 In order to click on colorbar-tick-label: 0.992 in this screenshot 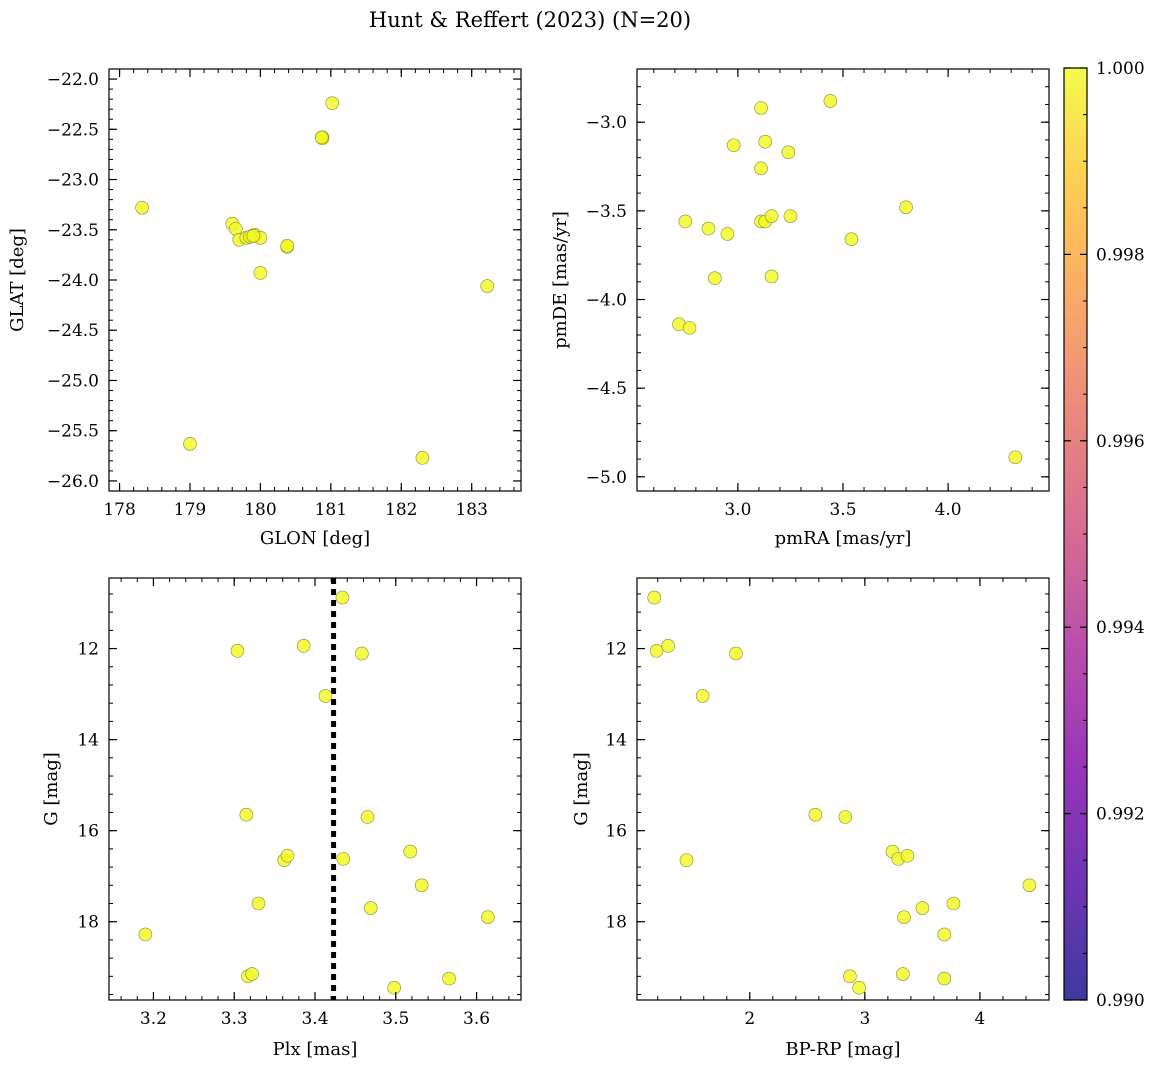, I will do `click(1120, 815)`.